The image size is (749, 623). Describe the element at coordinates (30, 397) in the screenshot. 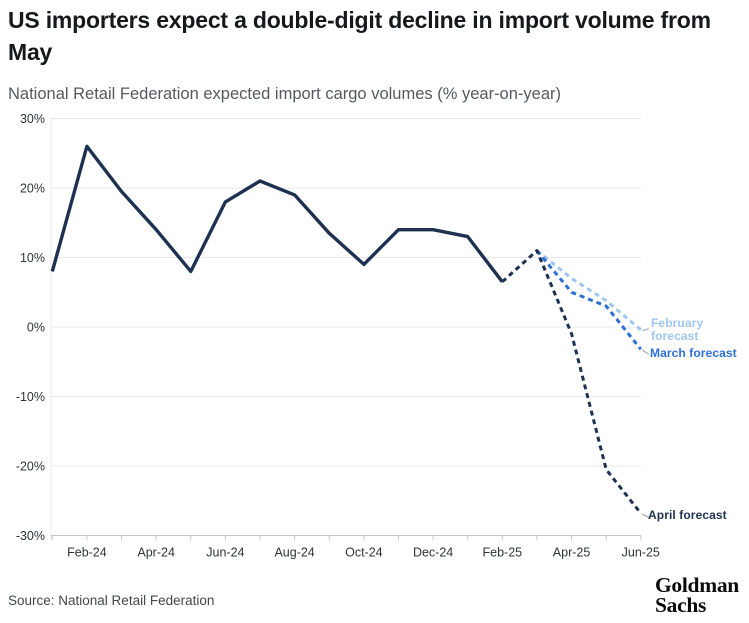

I see `y-tick-label: -10%` at that location.